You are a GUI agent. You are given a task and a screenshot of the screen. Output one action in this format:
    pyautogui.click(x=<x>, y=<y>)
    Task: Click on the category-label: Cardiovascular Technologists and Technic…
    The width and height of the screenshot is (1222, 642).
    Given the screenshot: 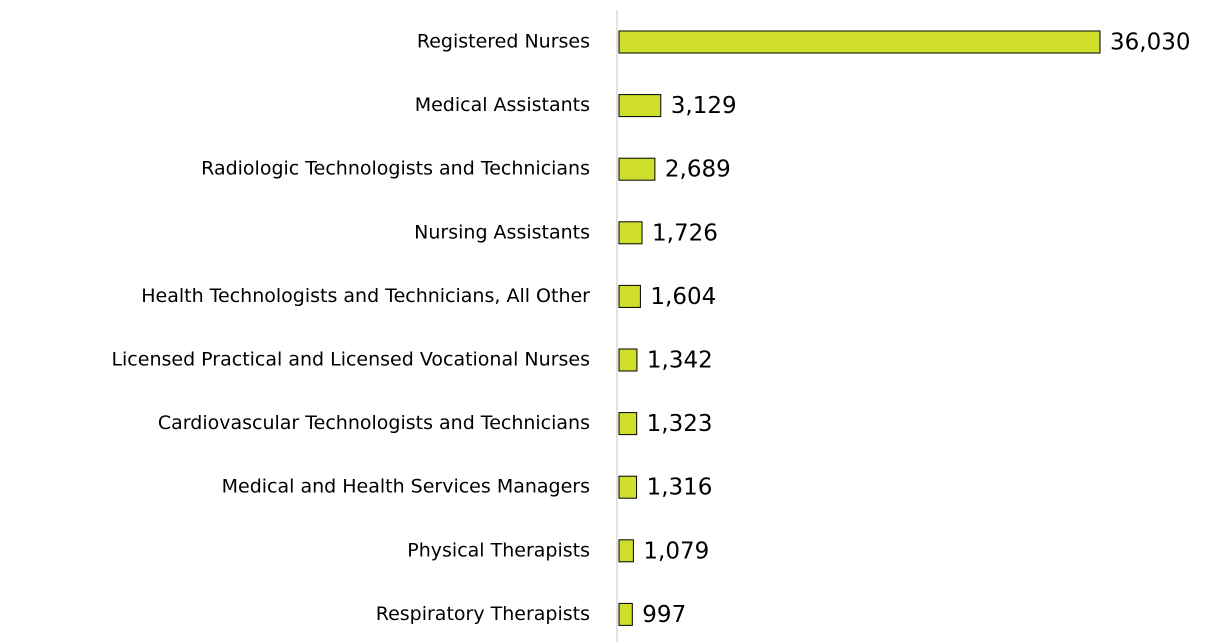 What is the action you would take?
    pyautogui.click(x=374, y=423)
    